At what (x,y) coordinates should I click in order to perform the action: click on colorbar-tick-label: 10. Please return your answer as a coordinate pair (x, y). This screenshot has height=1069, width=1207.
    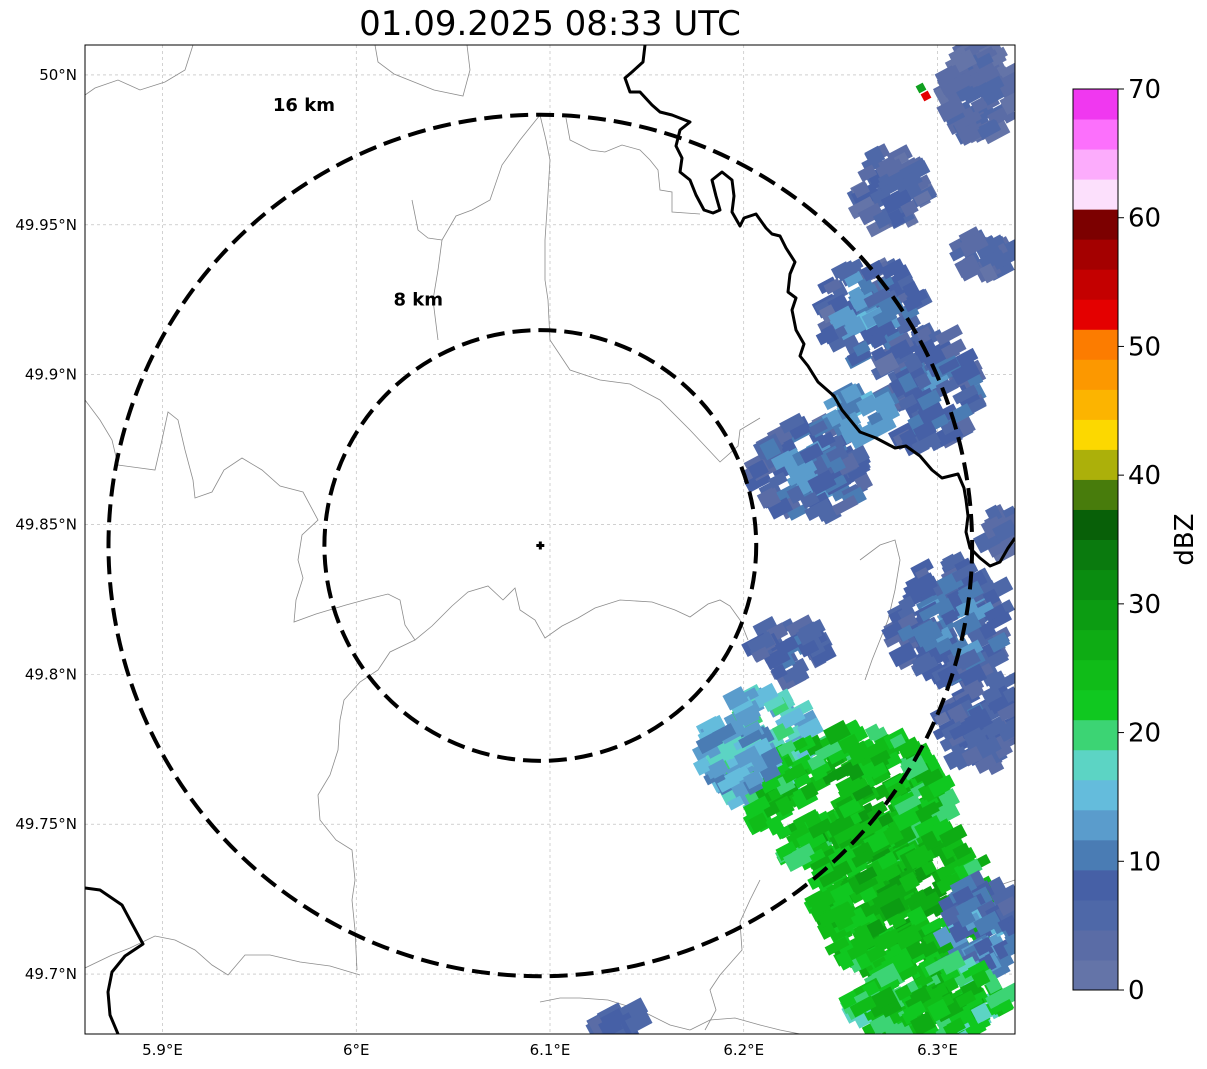
    Looking at the image, I should click on (1144, 862).